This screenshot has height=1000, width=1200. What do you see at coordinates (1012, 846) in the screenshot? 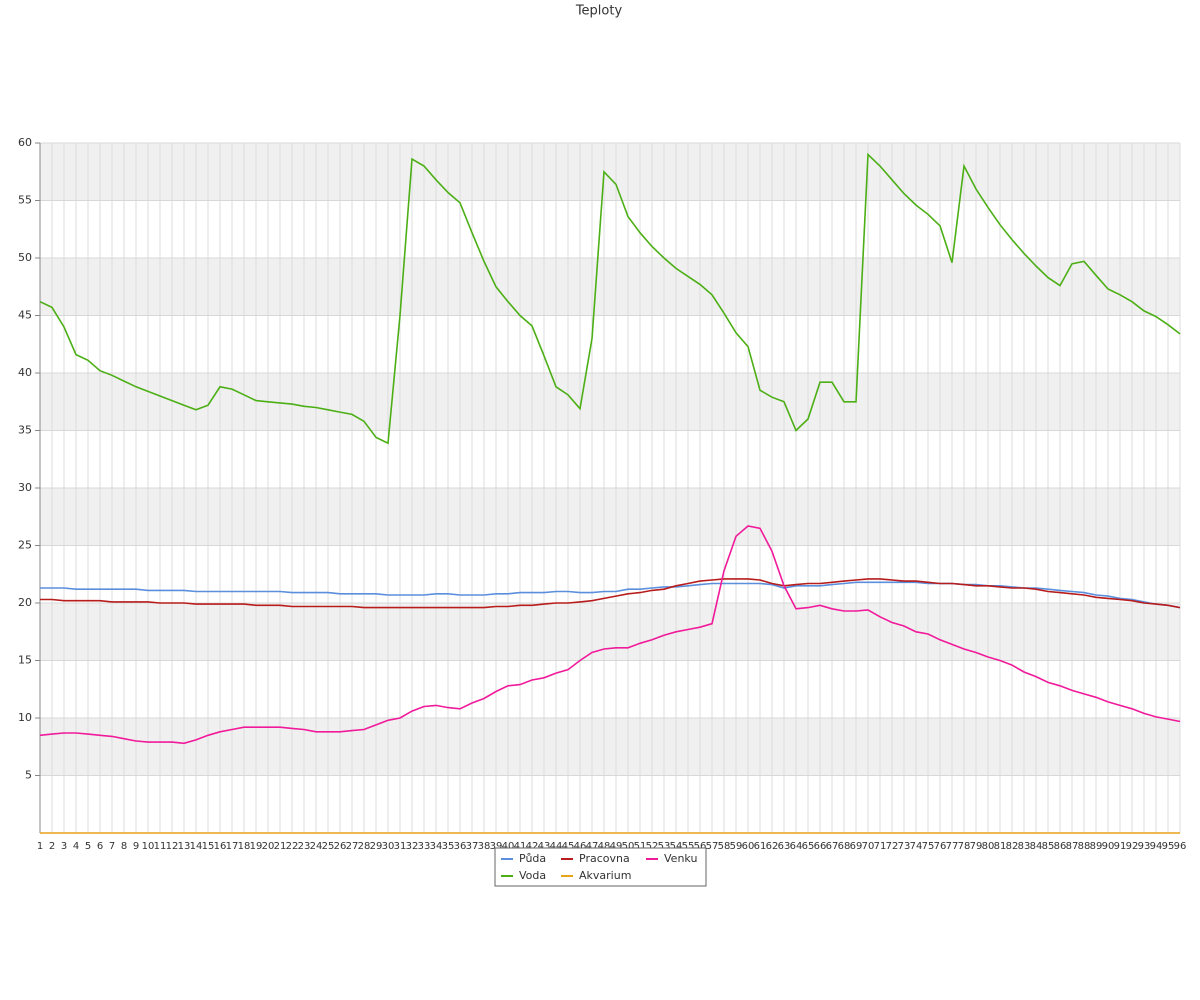
I see `x-tick-label: 82` at bounding box center [1012, 846].